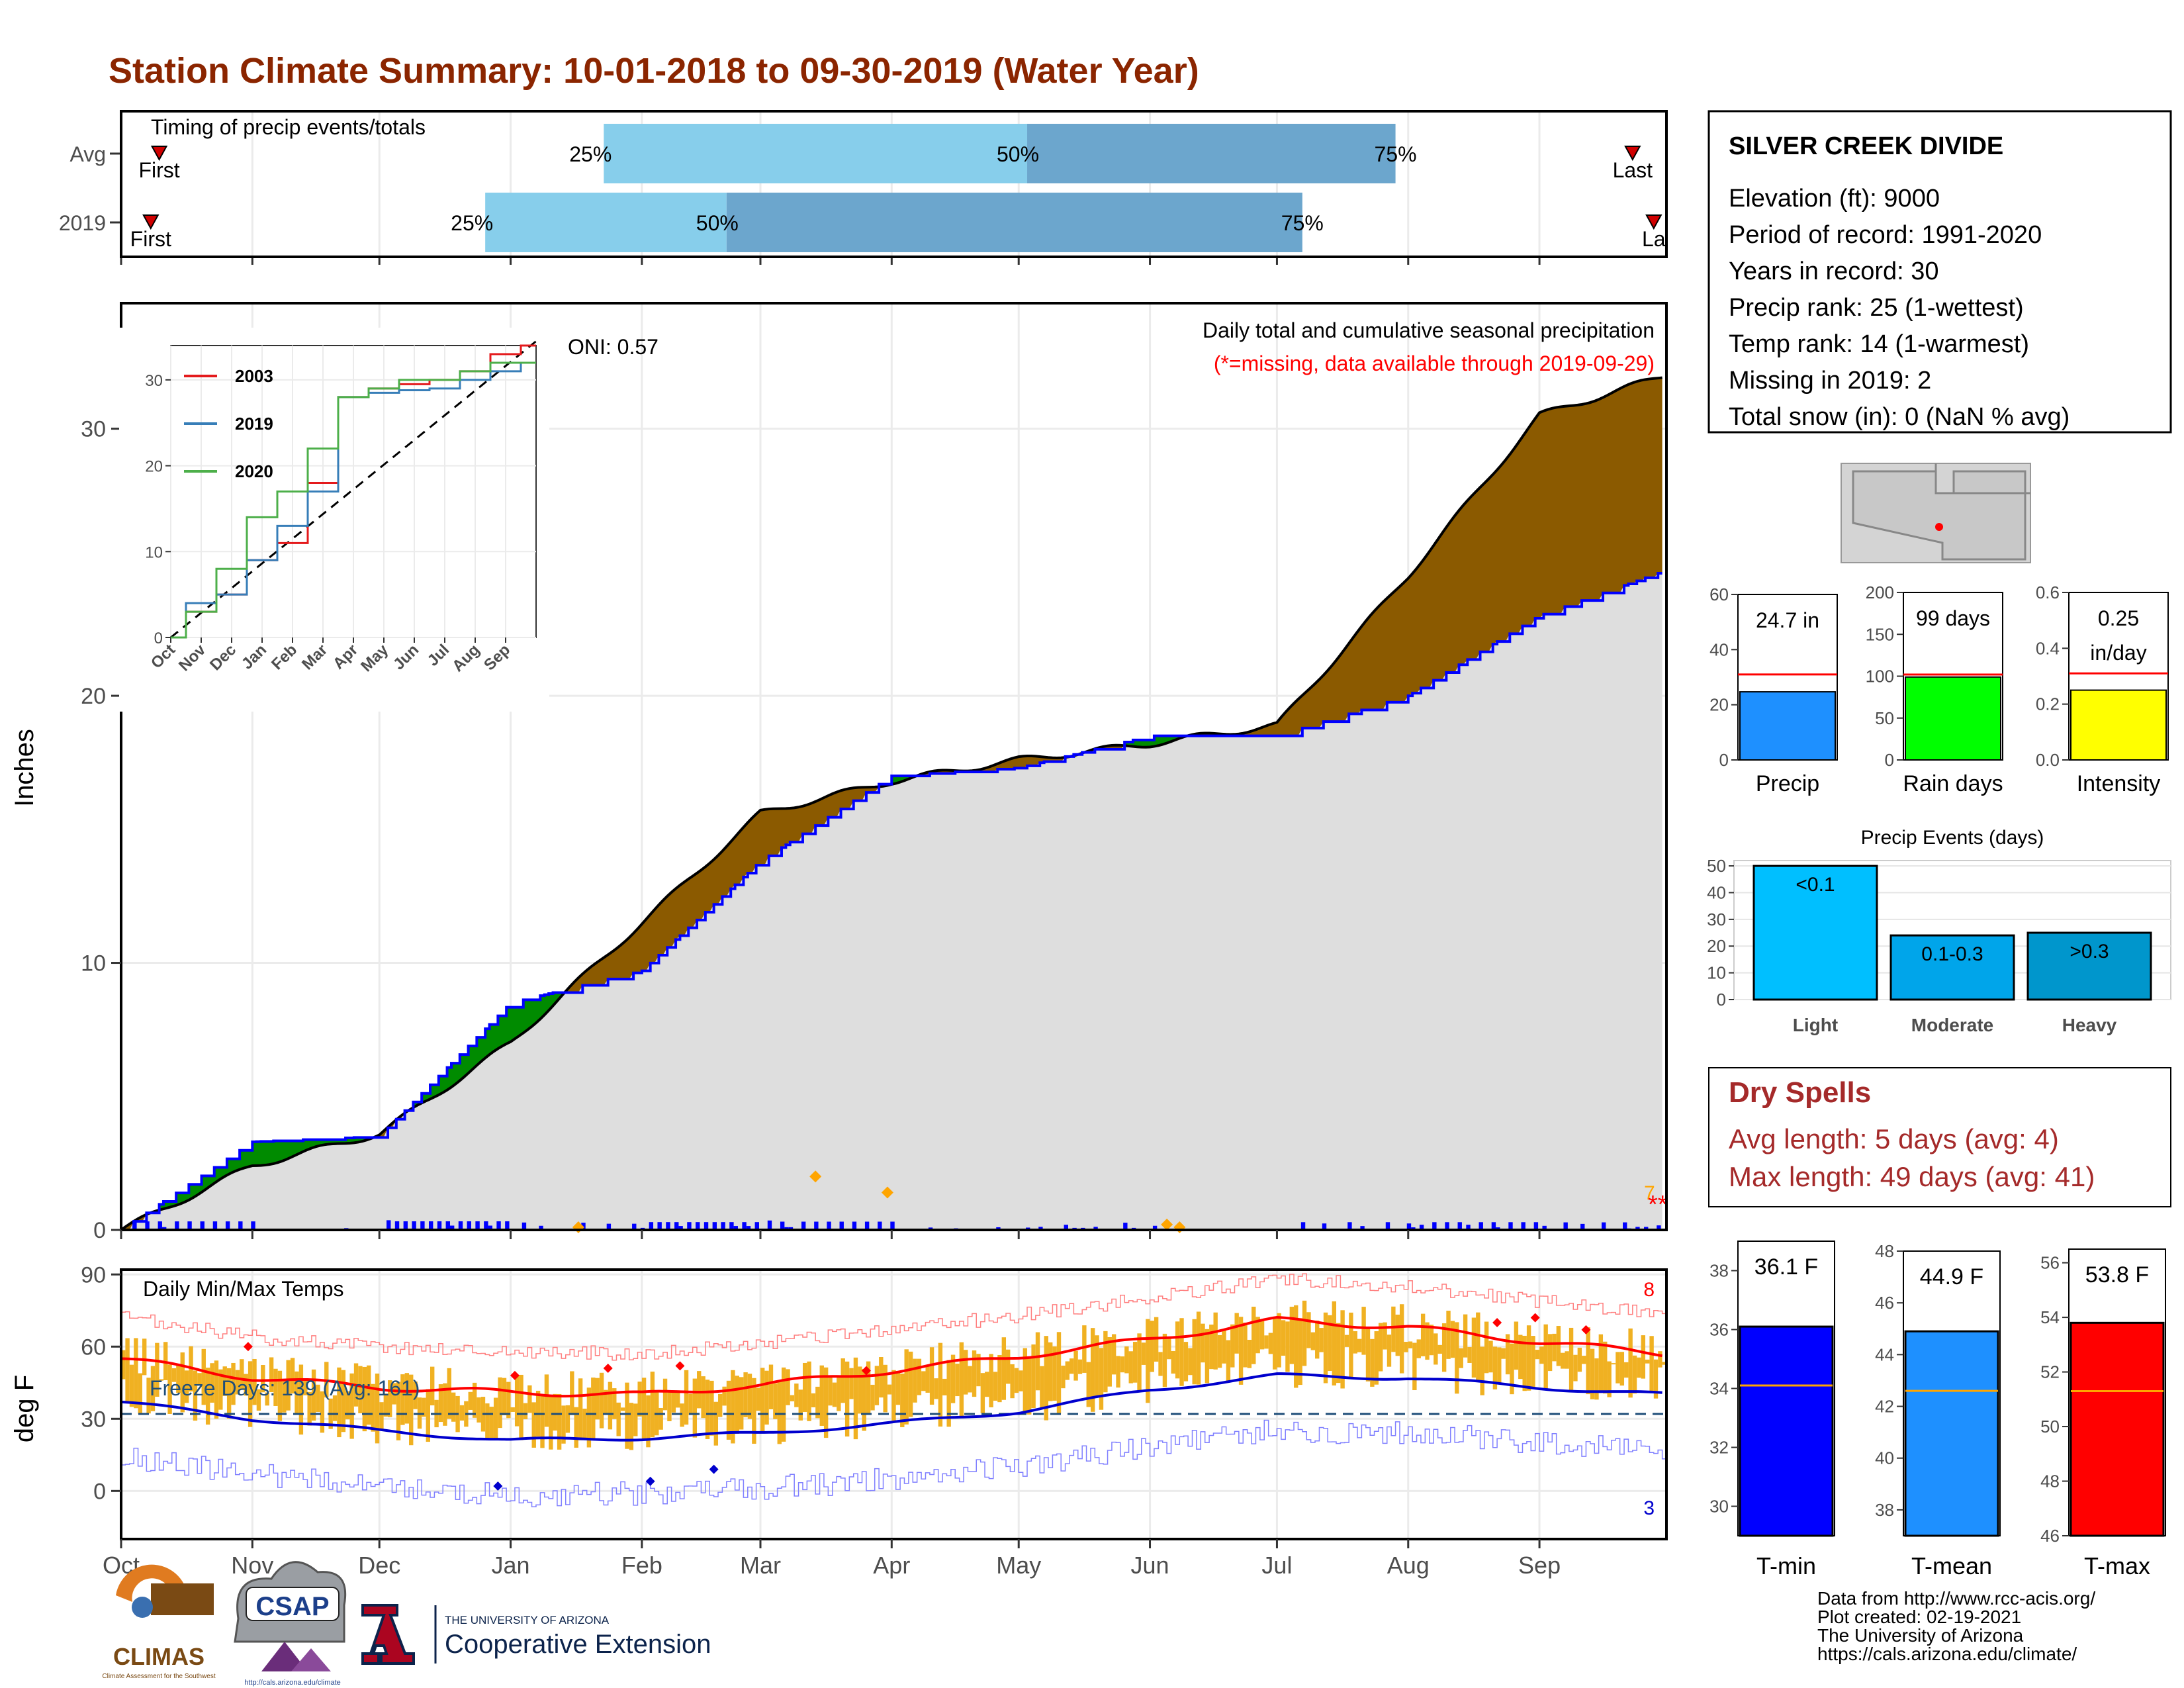  What do you see at coordinates (2048, 760) in the screenshot?
I see `summary-bar-tick-label: 0.0` at bounding box center [2048, 760].